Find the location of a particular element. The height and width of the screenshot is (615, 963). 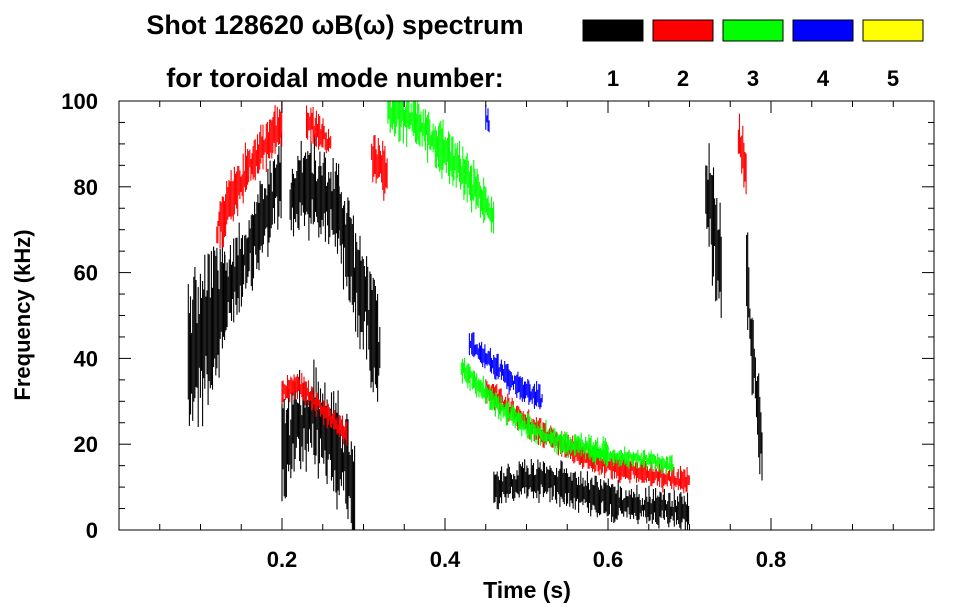

y-tick-label: 80 is located at coordinates (86, 187).